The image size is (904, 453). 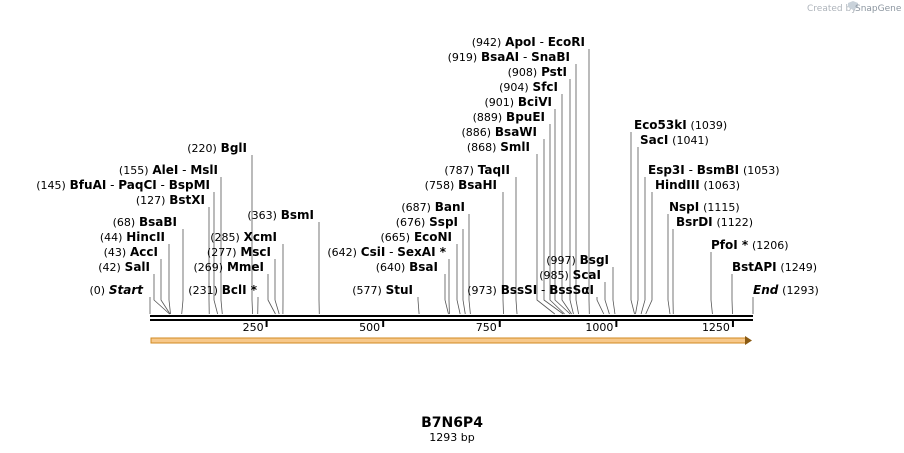 I want to click on group-bgli: (220) BglI, so click(x=217, y=148).